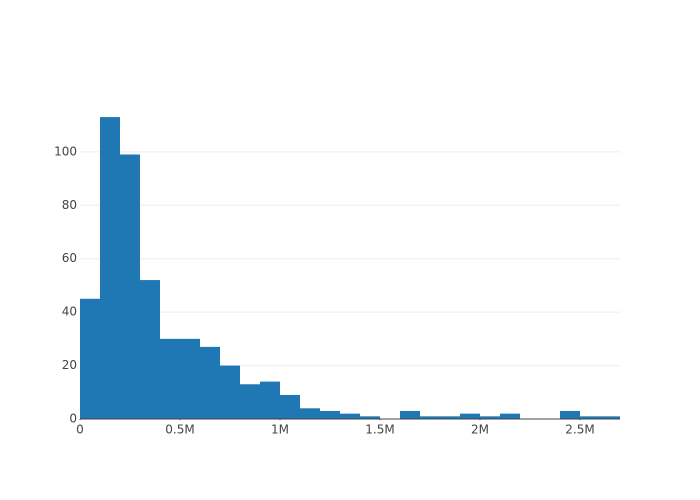  What do you see at coordinates (379, 430) in the screenshot?
I see `x-tick-label: 1.5M` at bounding box center [379, 430].